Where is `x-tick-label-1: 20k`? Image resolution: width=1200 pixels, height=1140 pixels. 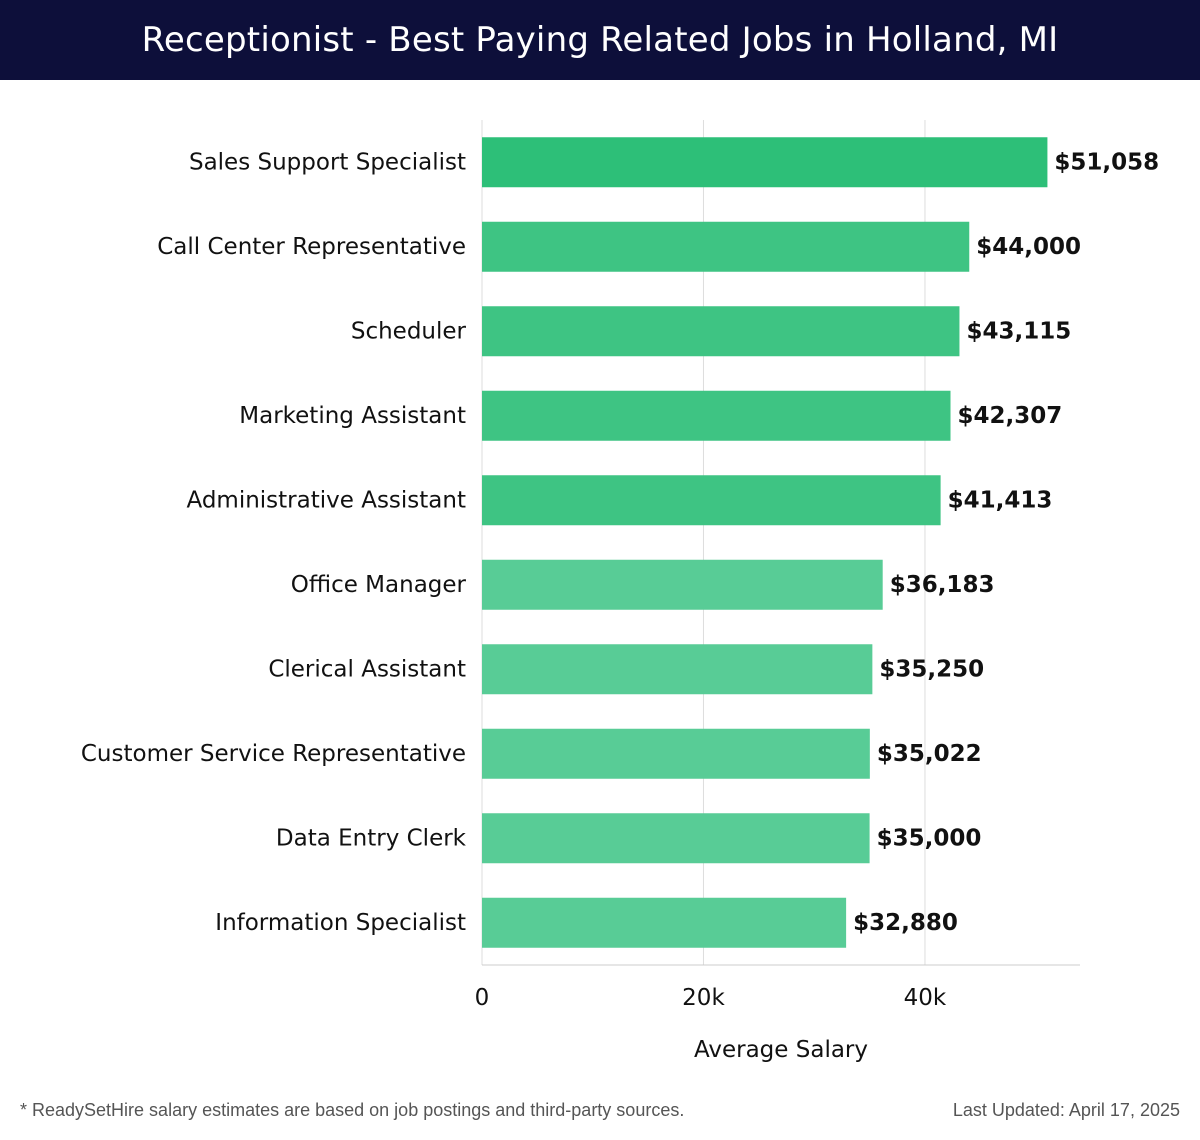 x-tick-label-1: 20k is located at coordinates (703, 998).